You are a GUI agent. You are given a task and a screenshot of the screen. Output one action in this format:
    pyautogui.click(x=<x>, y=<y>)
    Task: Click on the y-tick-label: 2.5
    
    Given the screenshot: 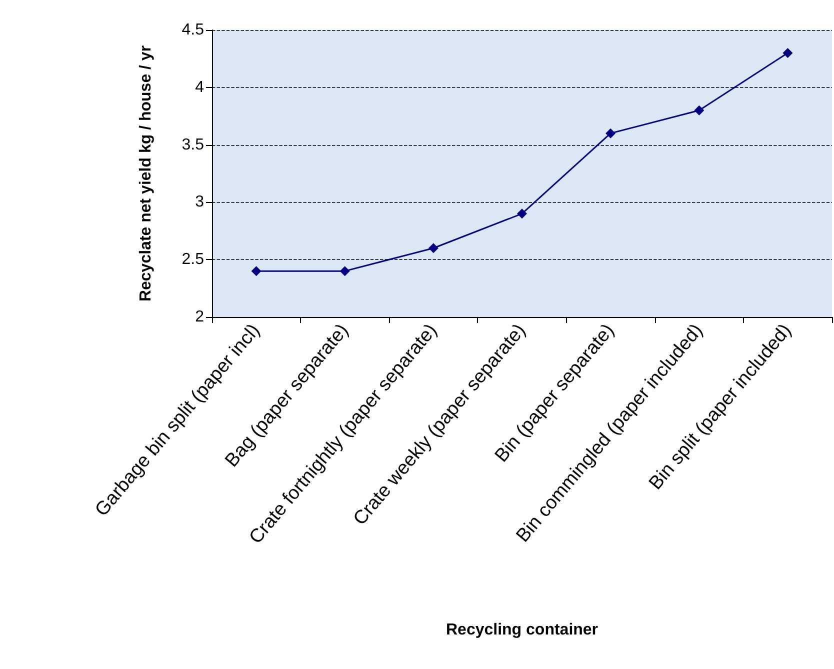 What is the action you would take?
    pyautogui.click(x=193, y=259)
    